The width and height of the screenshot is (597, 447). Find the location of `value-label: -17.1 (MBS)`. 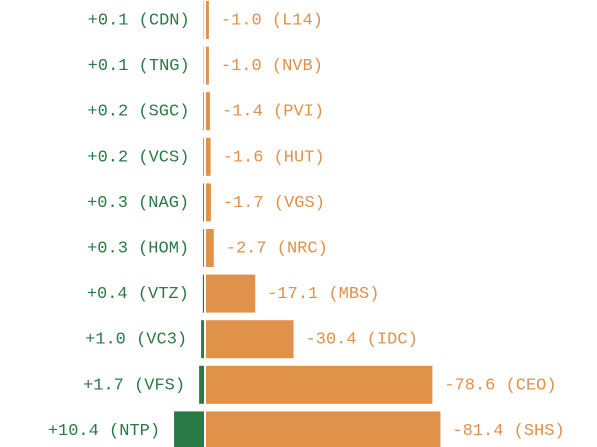

value-label: -17.1 (MBS) is located at coordinates (323, 294).